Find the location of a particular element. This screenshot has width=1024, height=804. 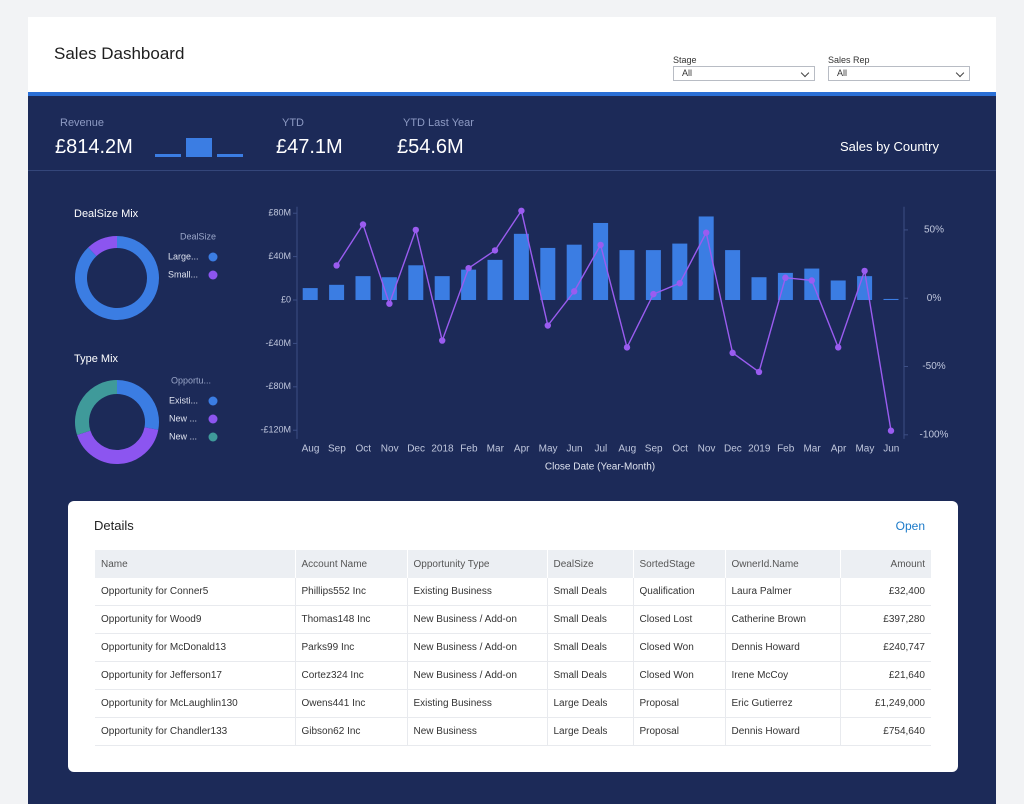

filter-label: Stage is located at coordinates (685, 60).